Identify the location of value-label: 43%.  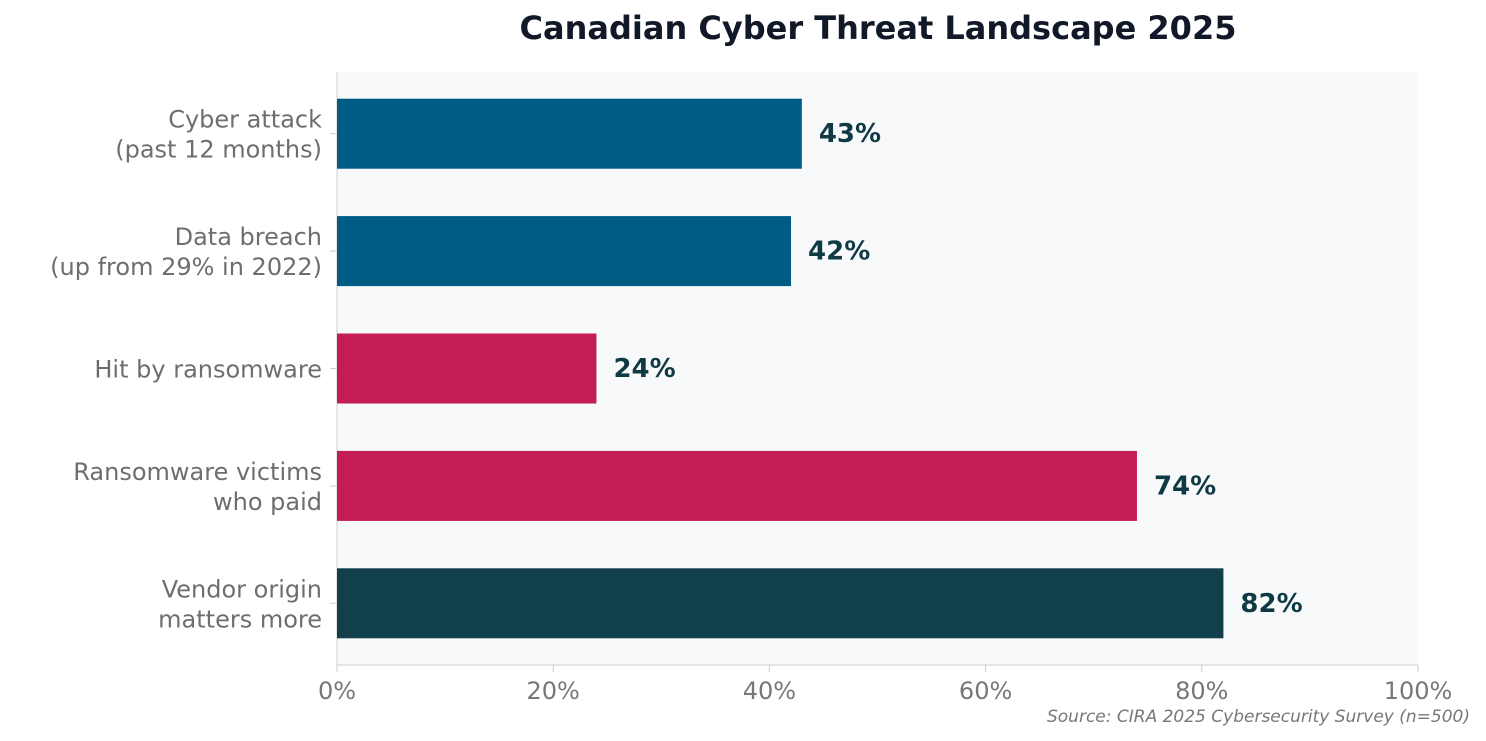
(850, 134).